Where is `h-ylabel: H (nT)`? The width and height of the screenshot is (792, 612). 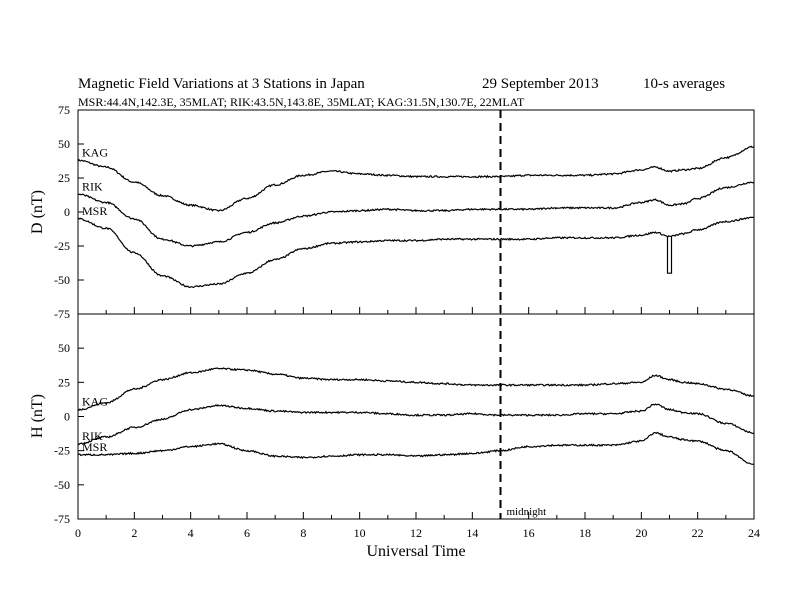
h-ylabel: H (nT) is located at coordinates (37, 416).